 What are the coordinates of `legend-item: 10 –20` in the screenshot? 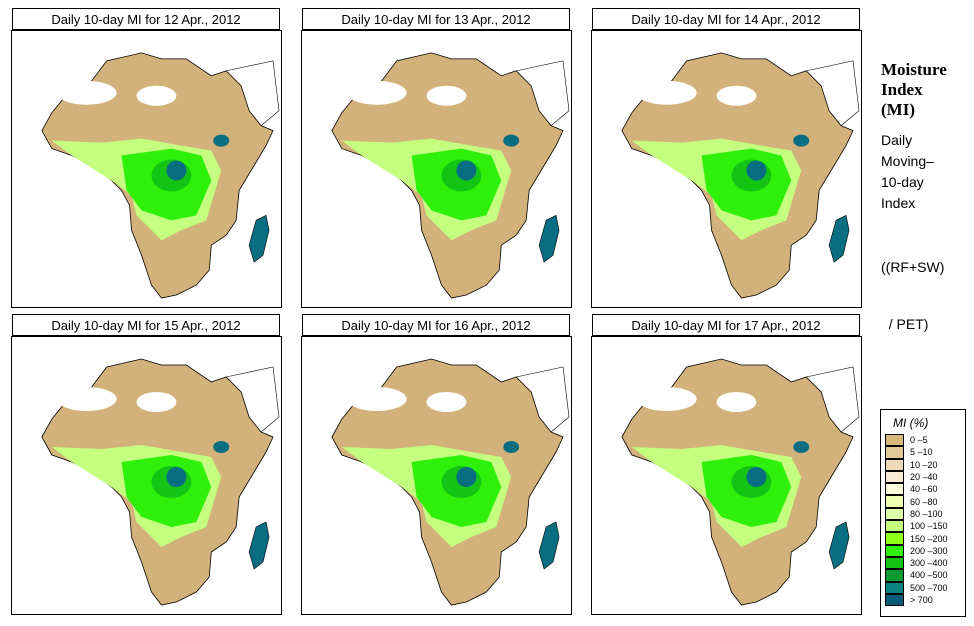 It's located at (916, 464).